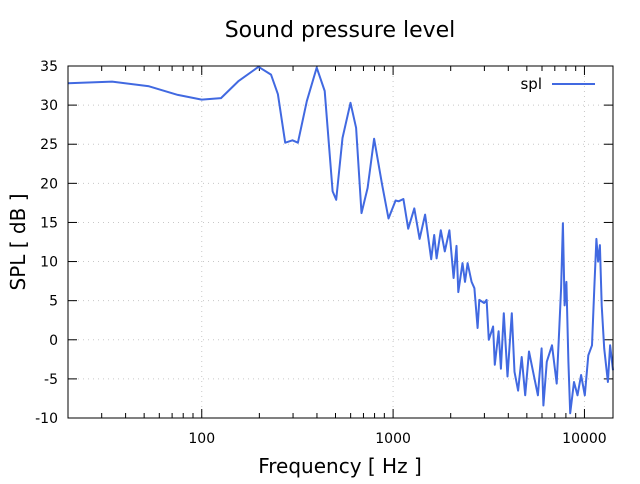 Image resolution: width=640 pixels, height=484 pixels. I want to click on y-tick-label: 10, so click(49, 263).